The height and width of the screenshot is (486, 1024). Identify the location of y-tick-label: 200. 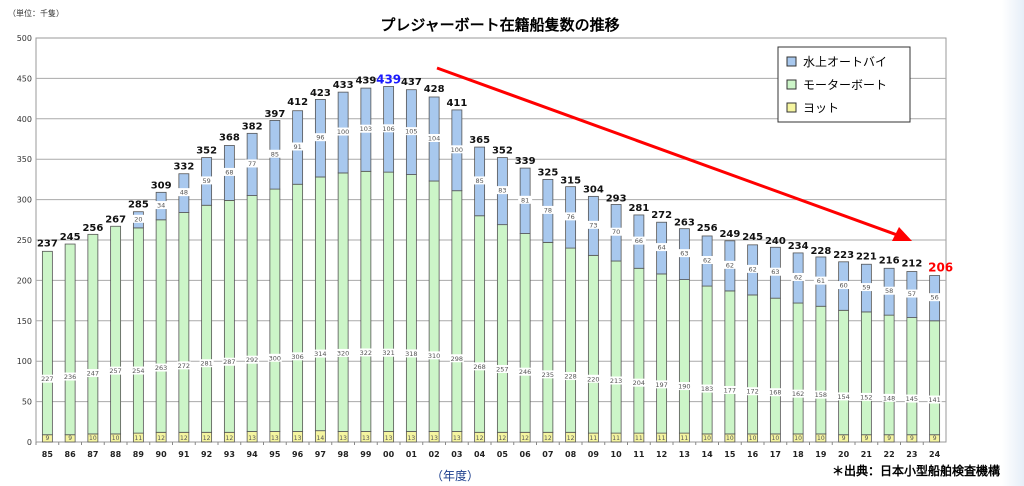
(24, 280).